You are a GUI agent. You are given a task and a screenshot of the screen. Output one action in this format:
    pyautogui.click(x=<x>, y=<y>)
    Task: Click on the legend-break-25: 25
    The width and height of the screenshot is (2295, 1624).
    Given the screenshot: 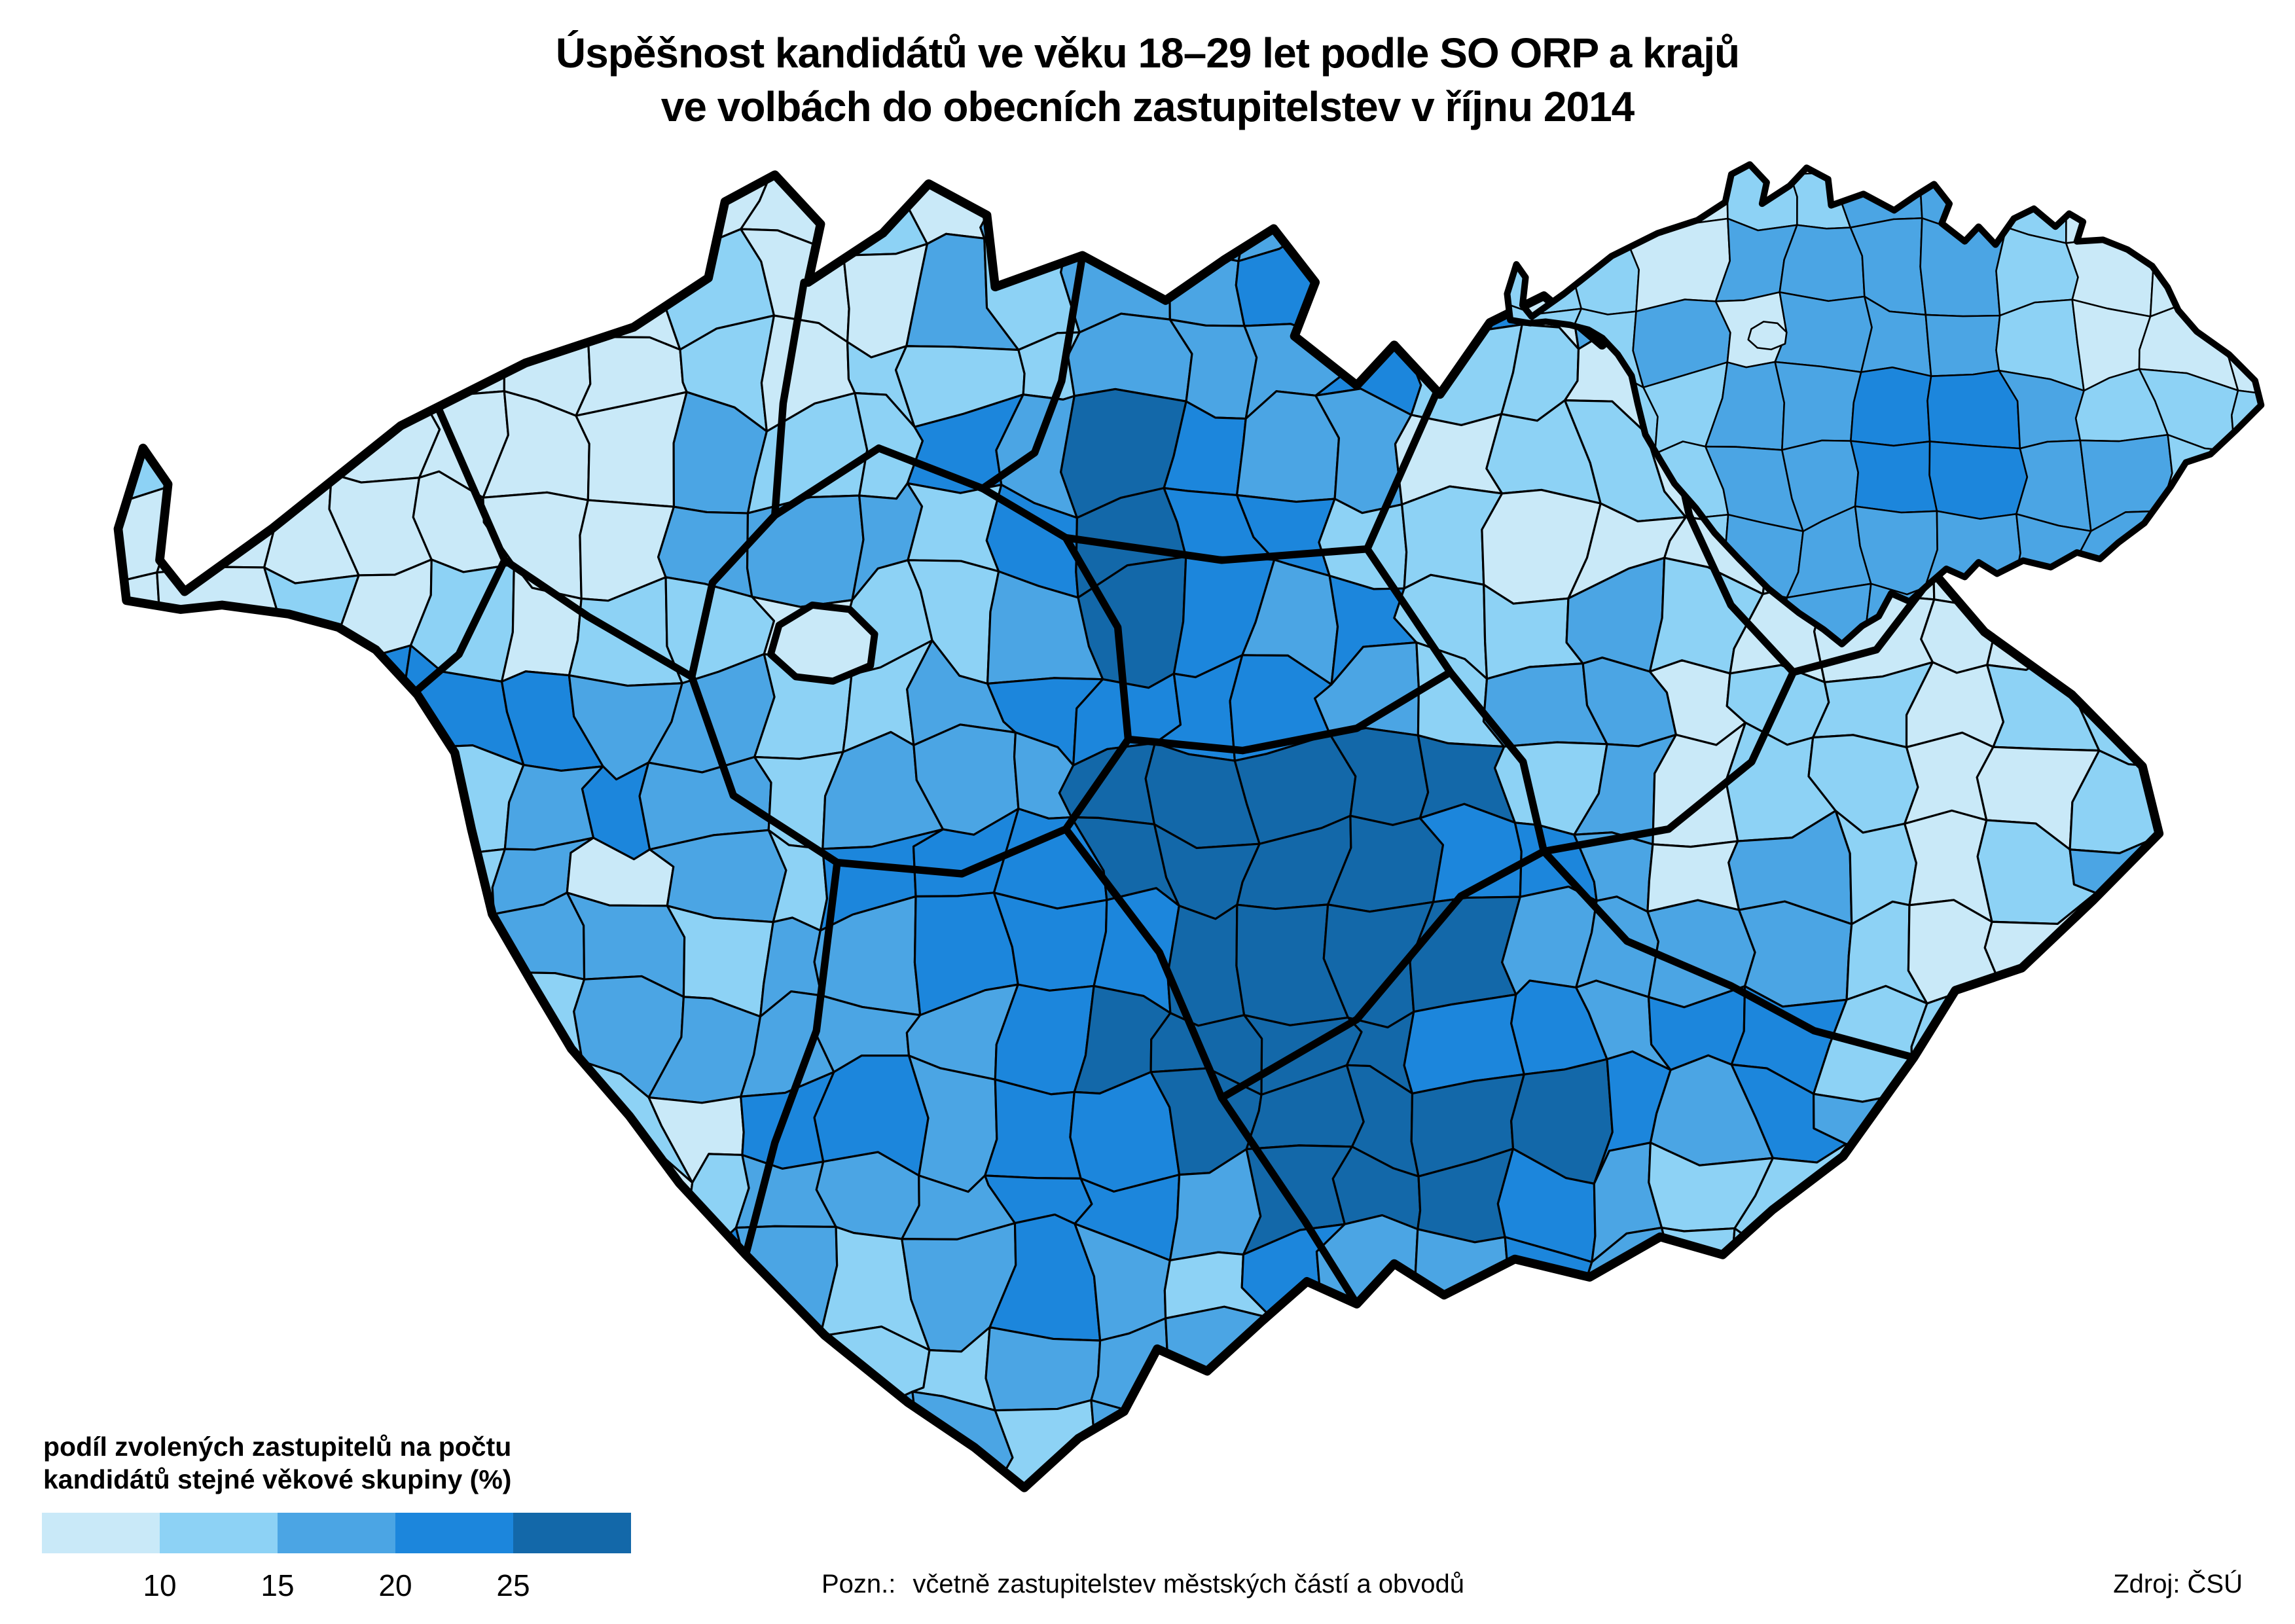 What is the action you would take?
    pyautogui.click(x=513, y=1585)
    